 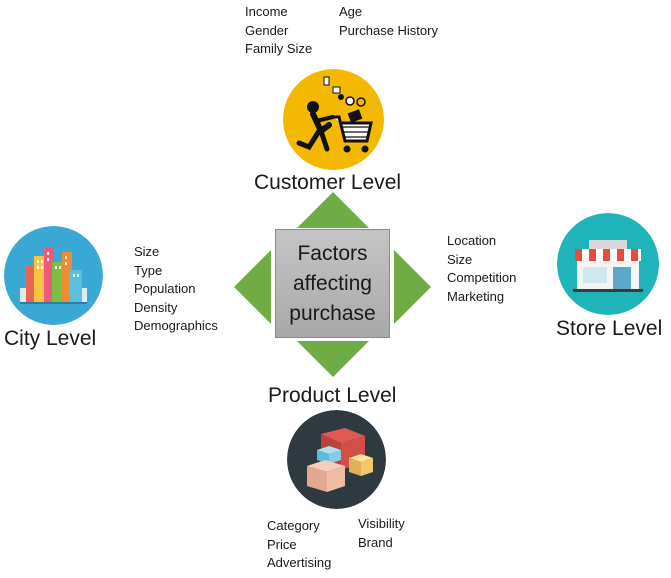 What do you see at coordinates (148, 270) in the screenshot?
I see `city-factor: Type` at bounding box center [148, 270].